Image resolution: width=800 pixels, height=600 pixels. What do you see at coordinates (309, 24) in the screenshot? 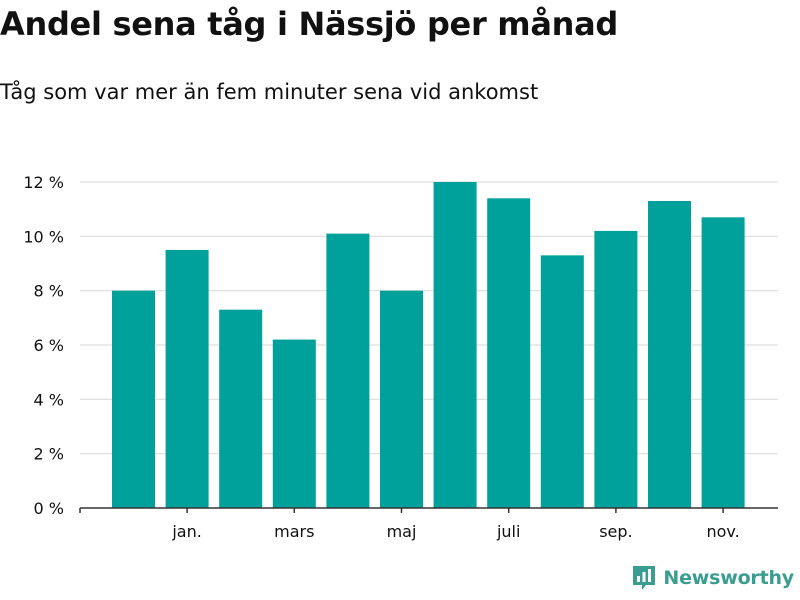
I see `chart-title: Andel sena tåg i Nässjö per månad` at bounding box center [309, 24].